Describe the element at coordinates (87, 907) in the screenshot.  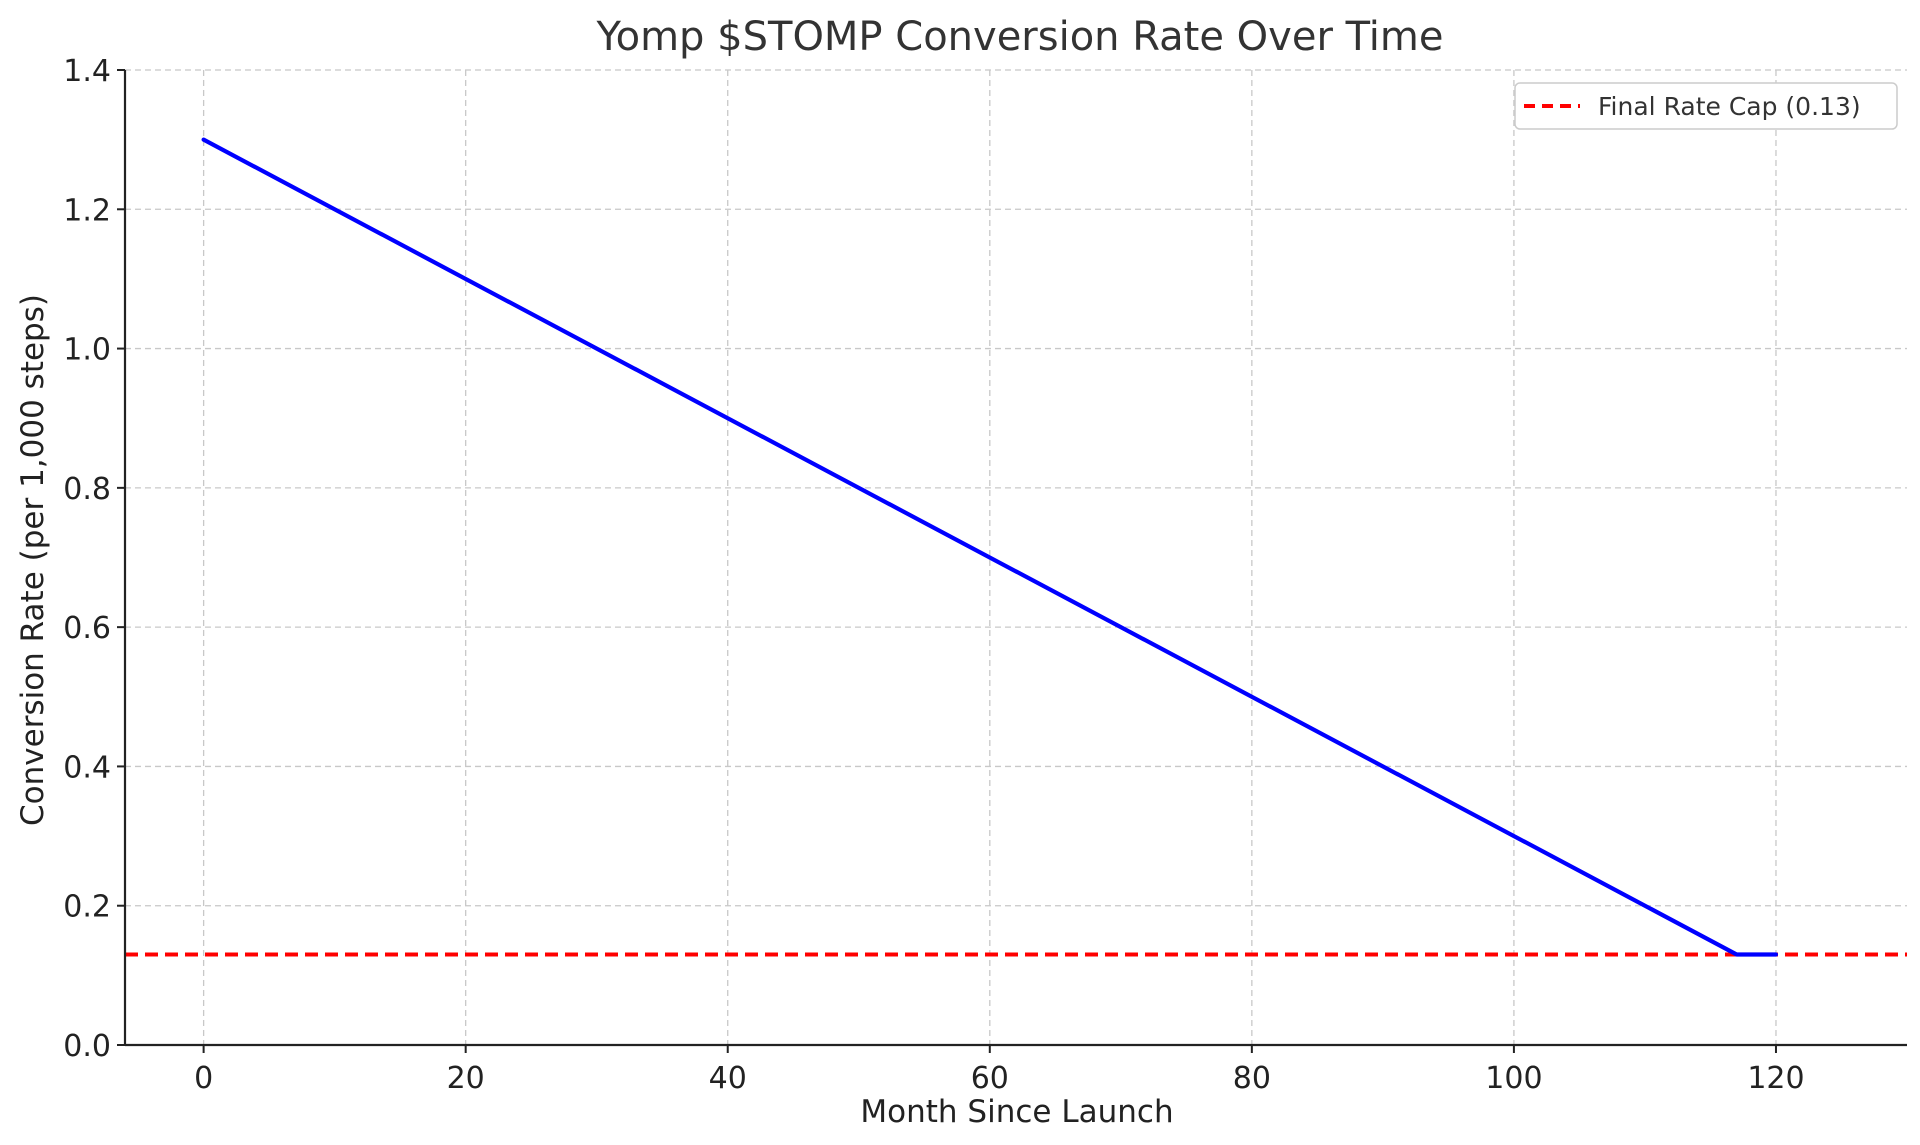
I see `y-tick-label: 0.2` at that location.